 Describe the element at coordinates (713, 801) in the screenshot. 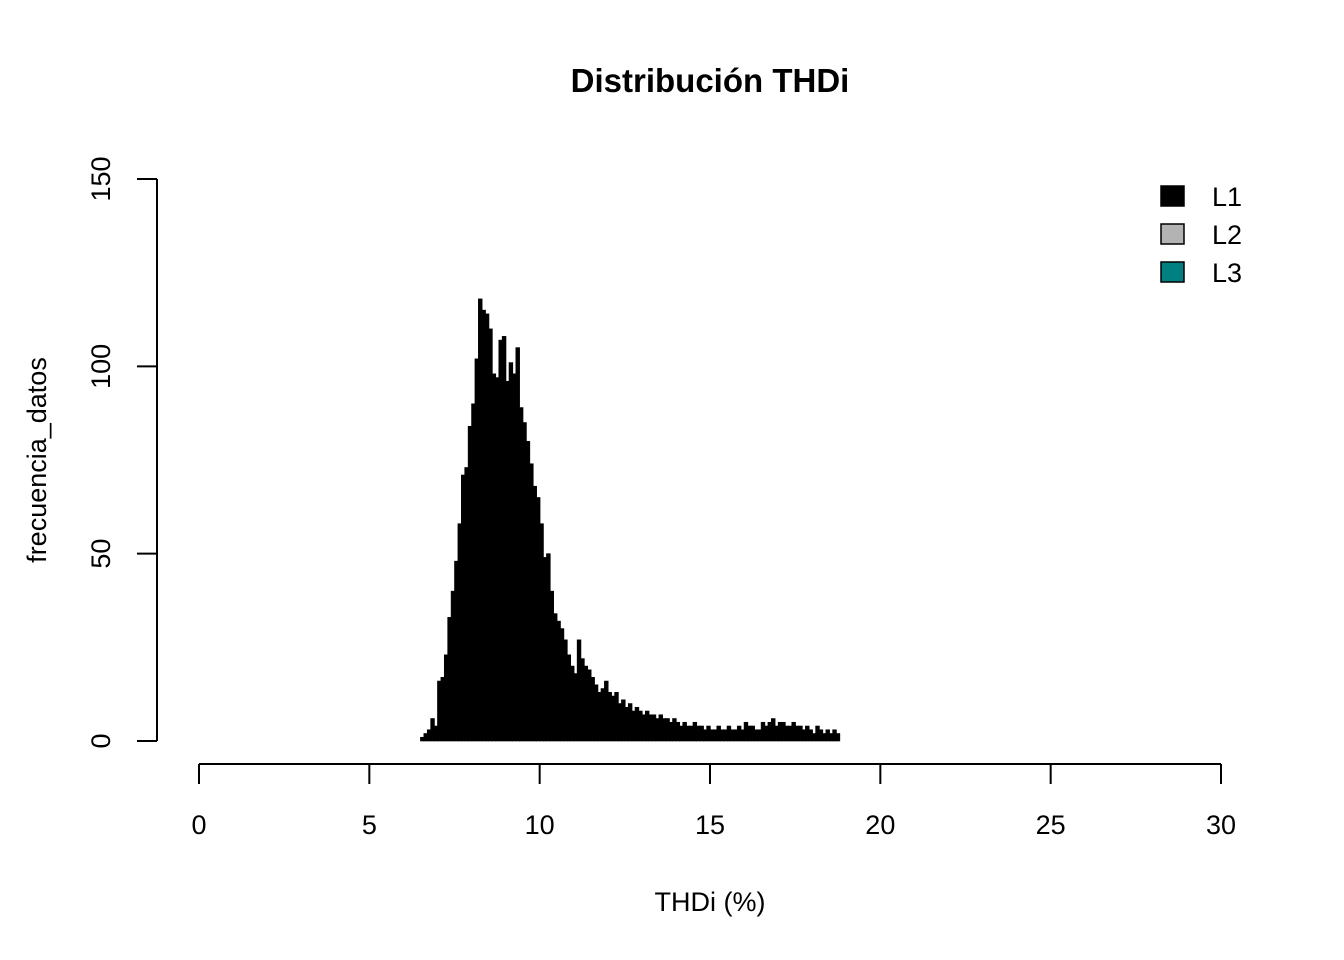

I see `x-axis: 0 5 10 15 20 25 30` at that location.